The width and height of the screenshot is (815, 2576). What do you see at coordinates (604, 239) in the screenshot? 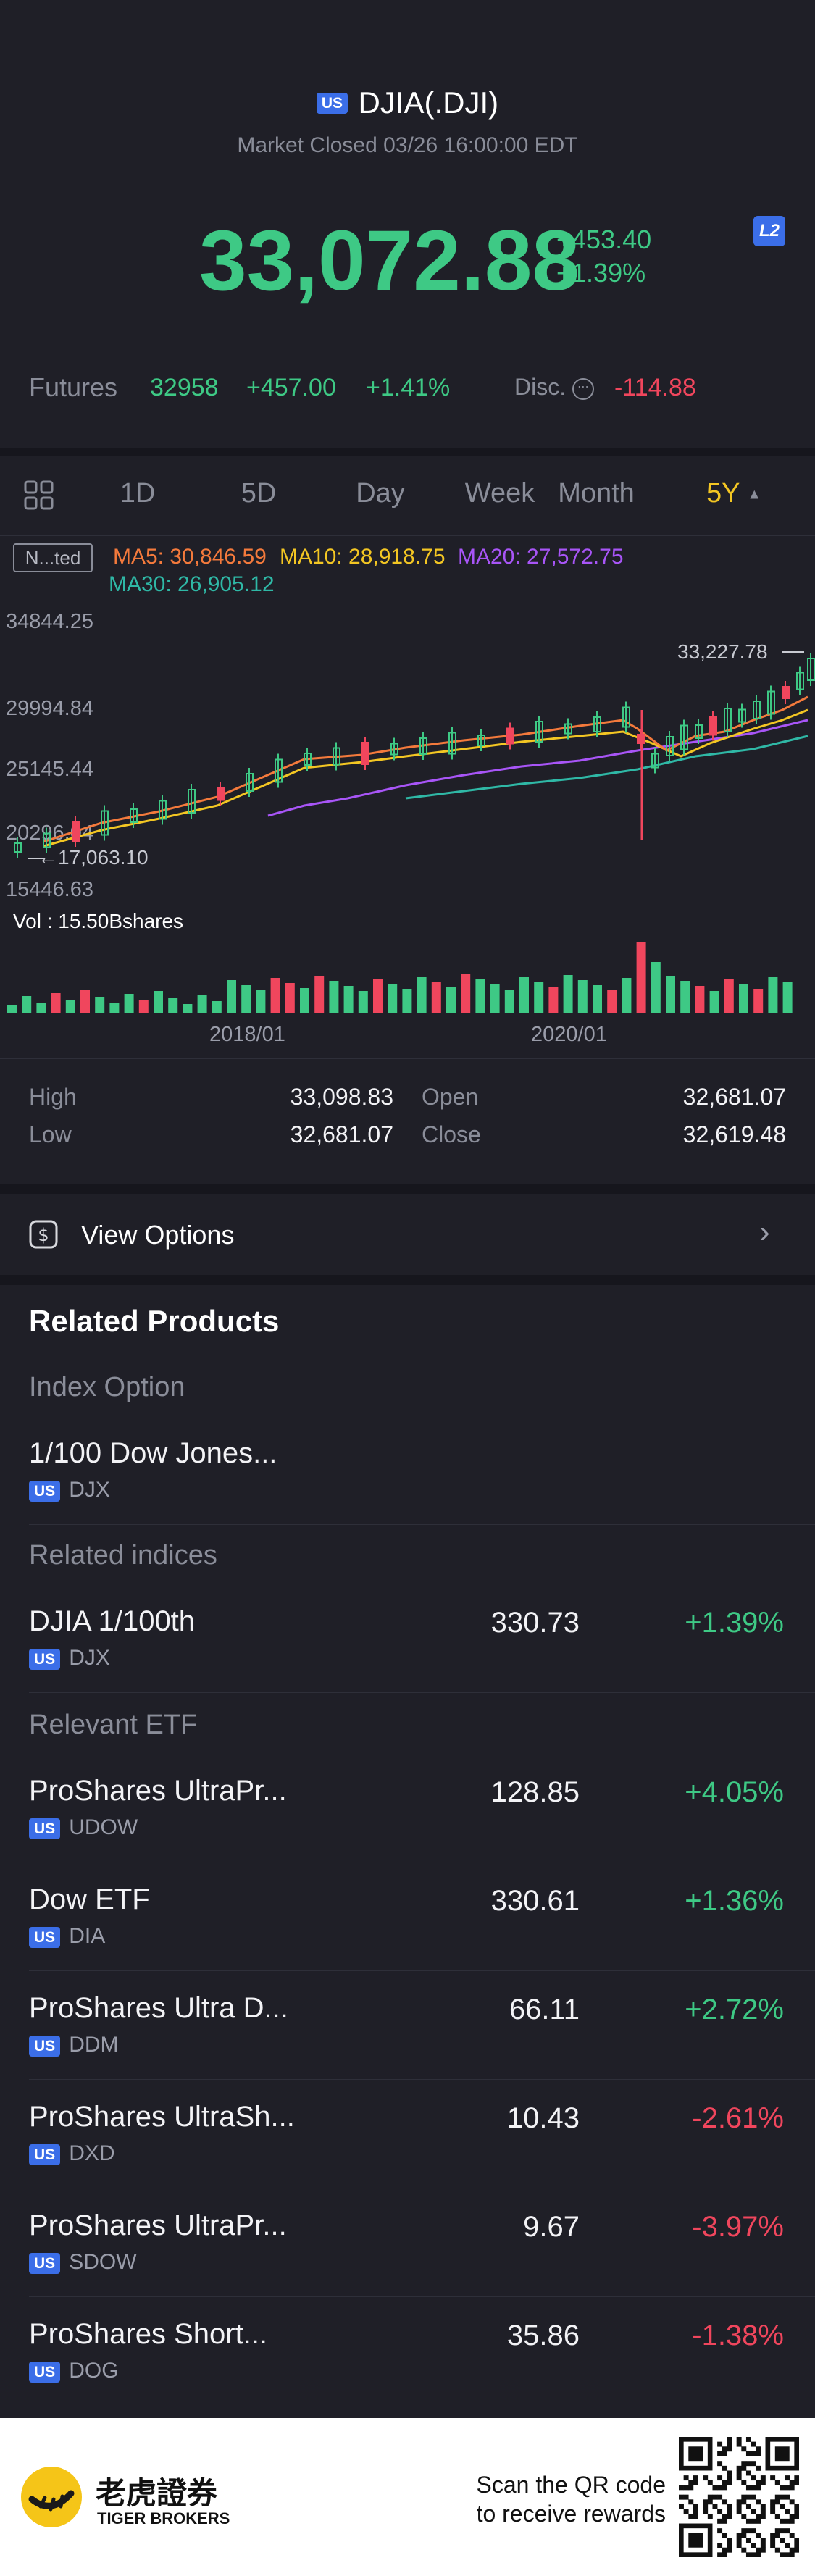
I see `price-change: +453.40` at bounding box center [604, 239].